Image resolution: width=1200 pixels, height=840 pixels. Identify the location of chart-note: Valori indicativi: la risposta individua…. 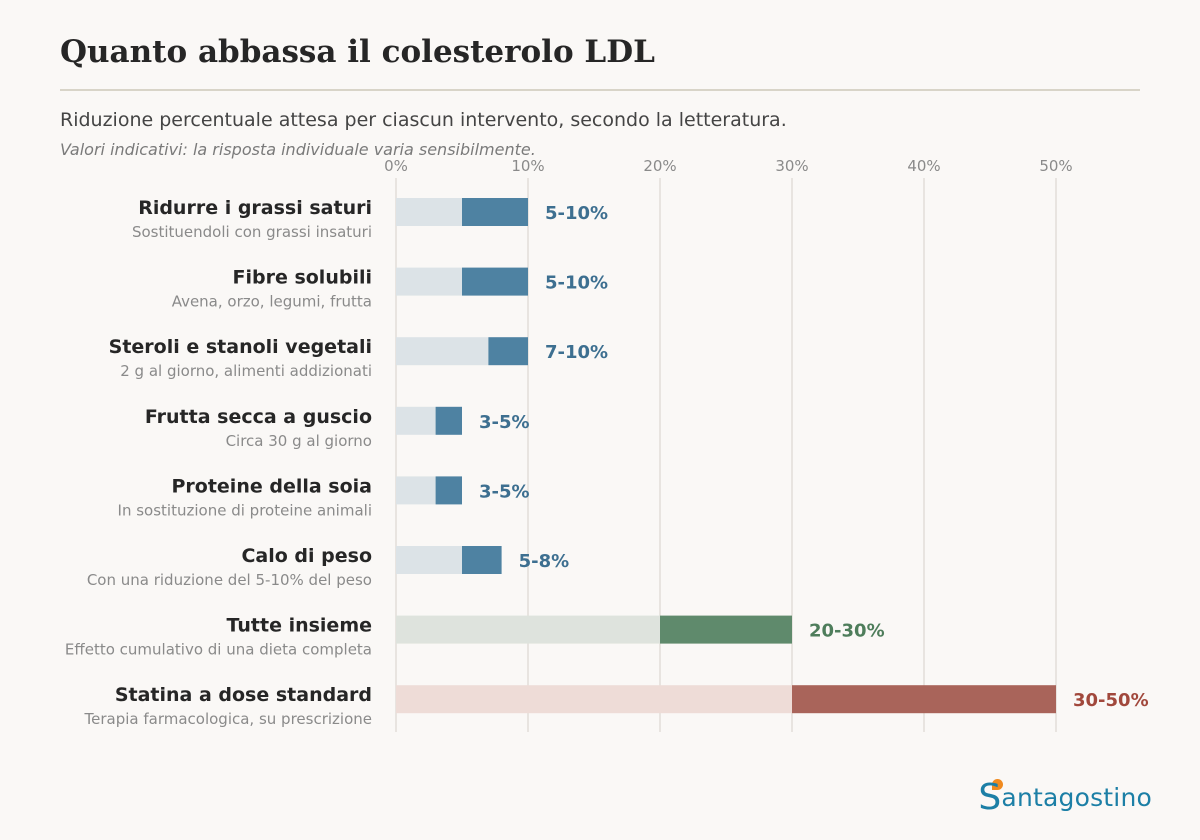
(298, 149).